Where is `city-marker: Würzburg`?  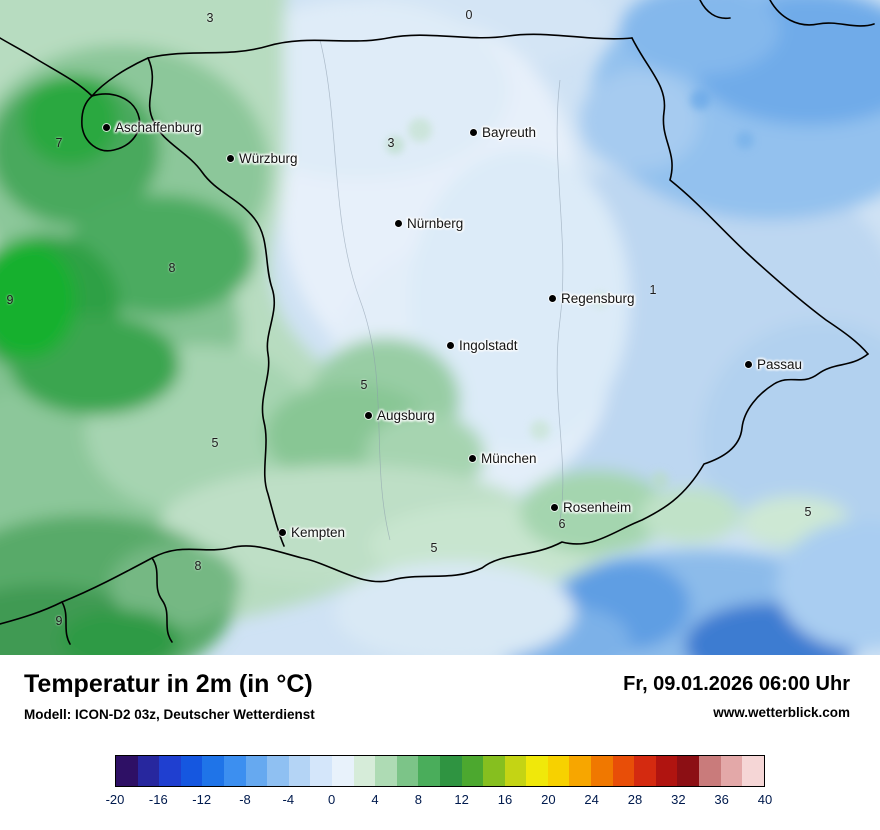
city-marker: Würzburg is located at coordinates (262, 158).